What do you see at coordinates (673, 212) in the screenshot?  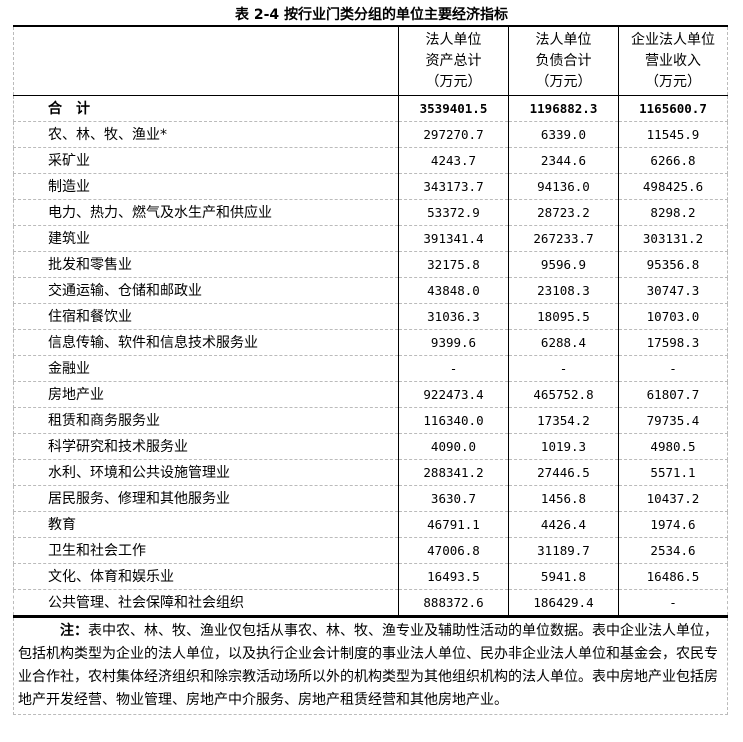 I see `cell-value: 8298.2` at bounding box center [673, 212].